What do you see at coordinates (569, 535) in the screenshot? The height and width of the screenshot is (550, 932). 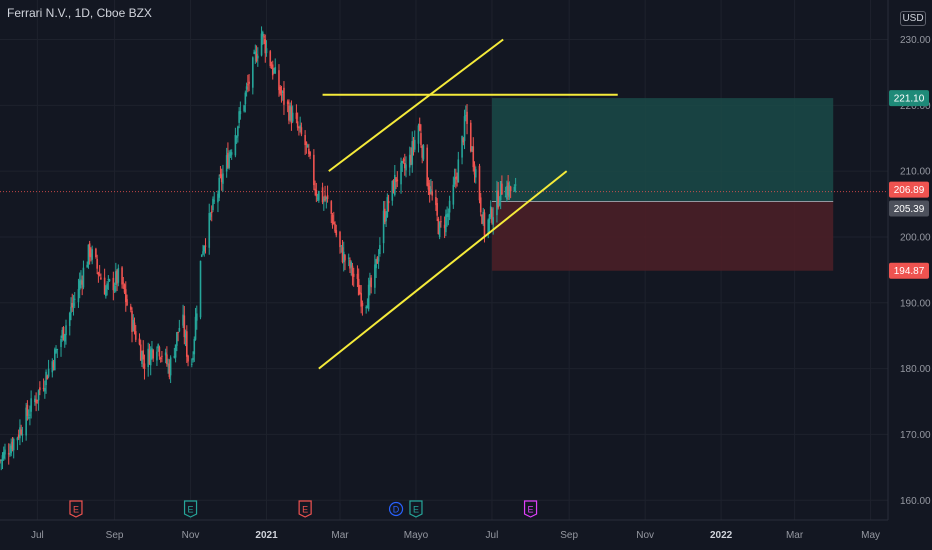 I see `x-tick-label: Sep` at bounding box center [569, 535].